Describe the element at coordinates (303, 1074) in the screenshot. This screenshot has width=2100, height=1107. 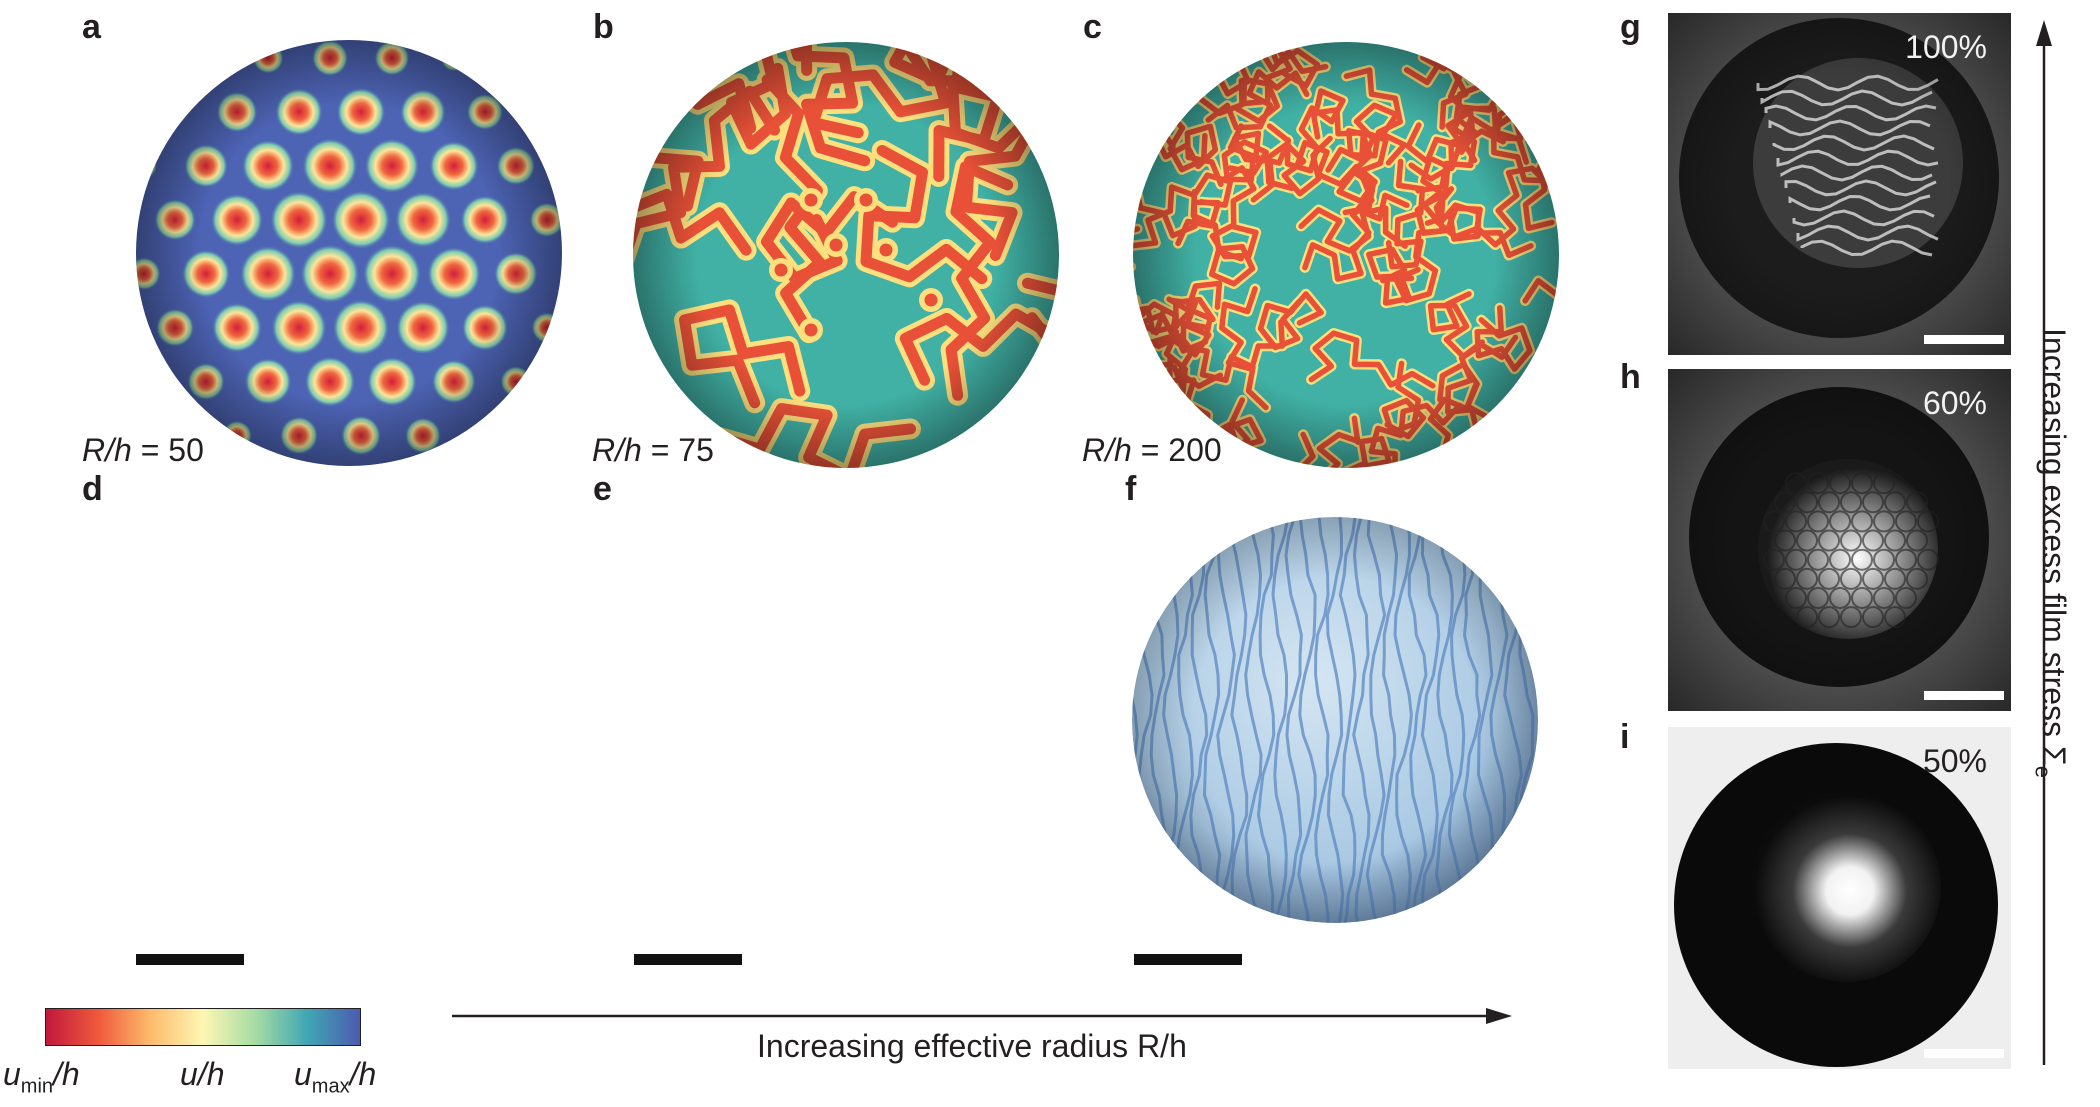
I see `colorbar-max-u: u` at that location.